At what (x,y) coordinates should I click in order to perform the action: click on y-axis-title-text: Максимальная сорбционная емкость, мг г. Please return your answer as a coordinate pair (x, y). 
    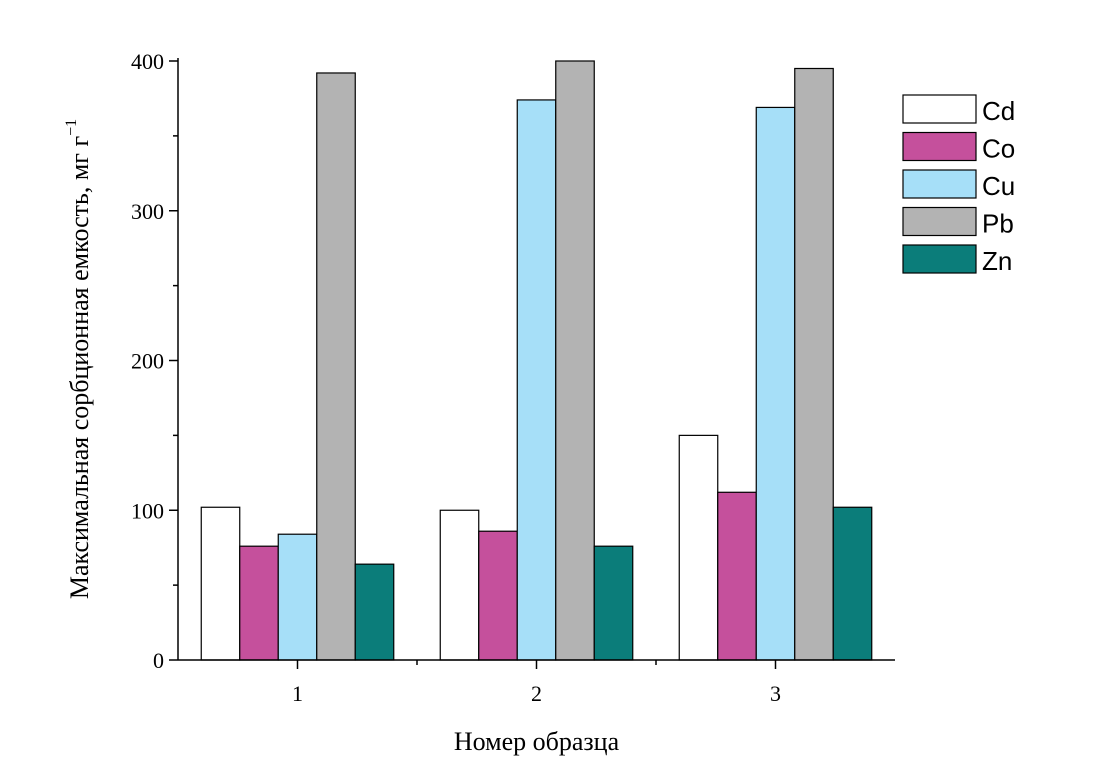
    Looking at the image, I should click on (79, 367).